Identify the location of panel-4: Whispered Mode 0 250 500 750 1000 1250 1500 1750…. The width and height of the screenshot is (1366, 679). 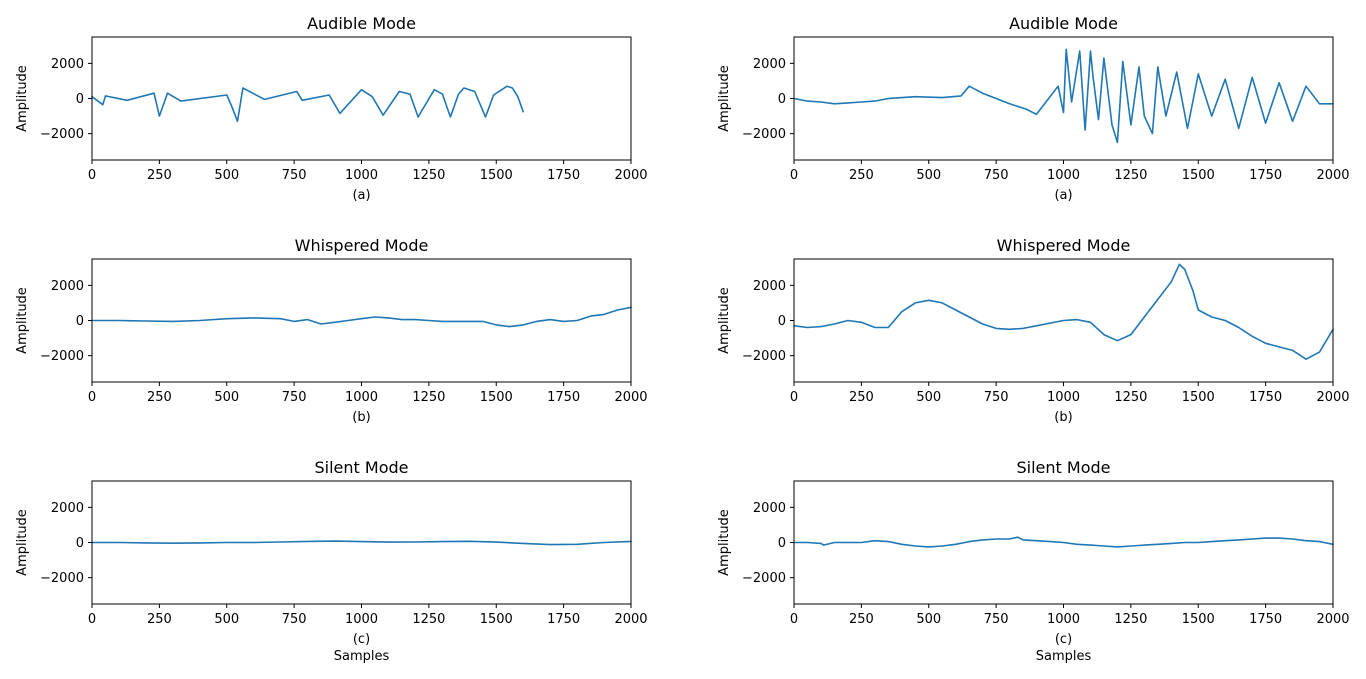
(1033, 330).